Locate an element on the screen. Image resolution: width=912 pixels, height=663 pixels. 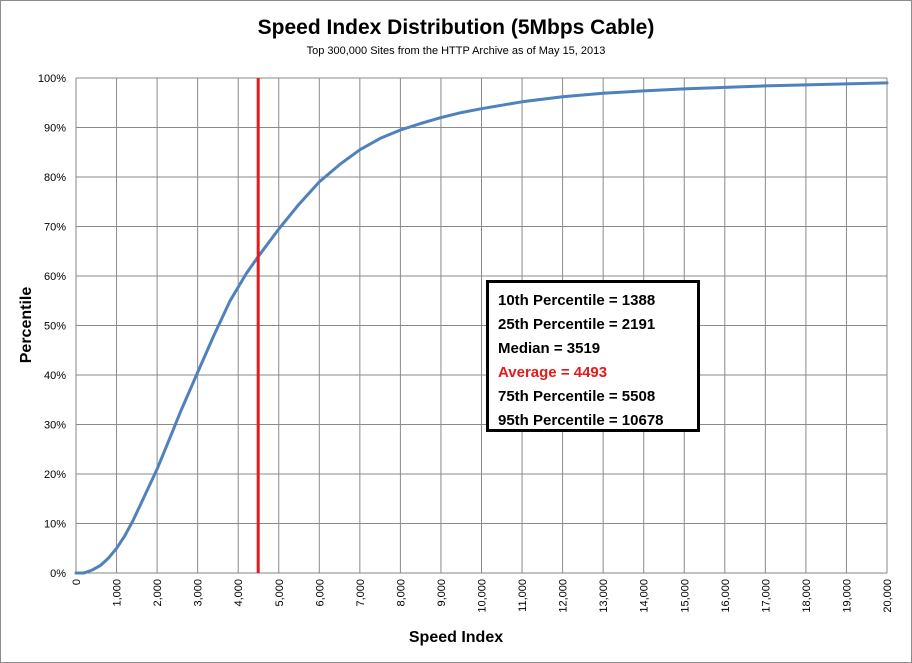
stat-75th-percentile: 75th Percentile = 5508 is located at coordinates (577, 396).